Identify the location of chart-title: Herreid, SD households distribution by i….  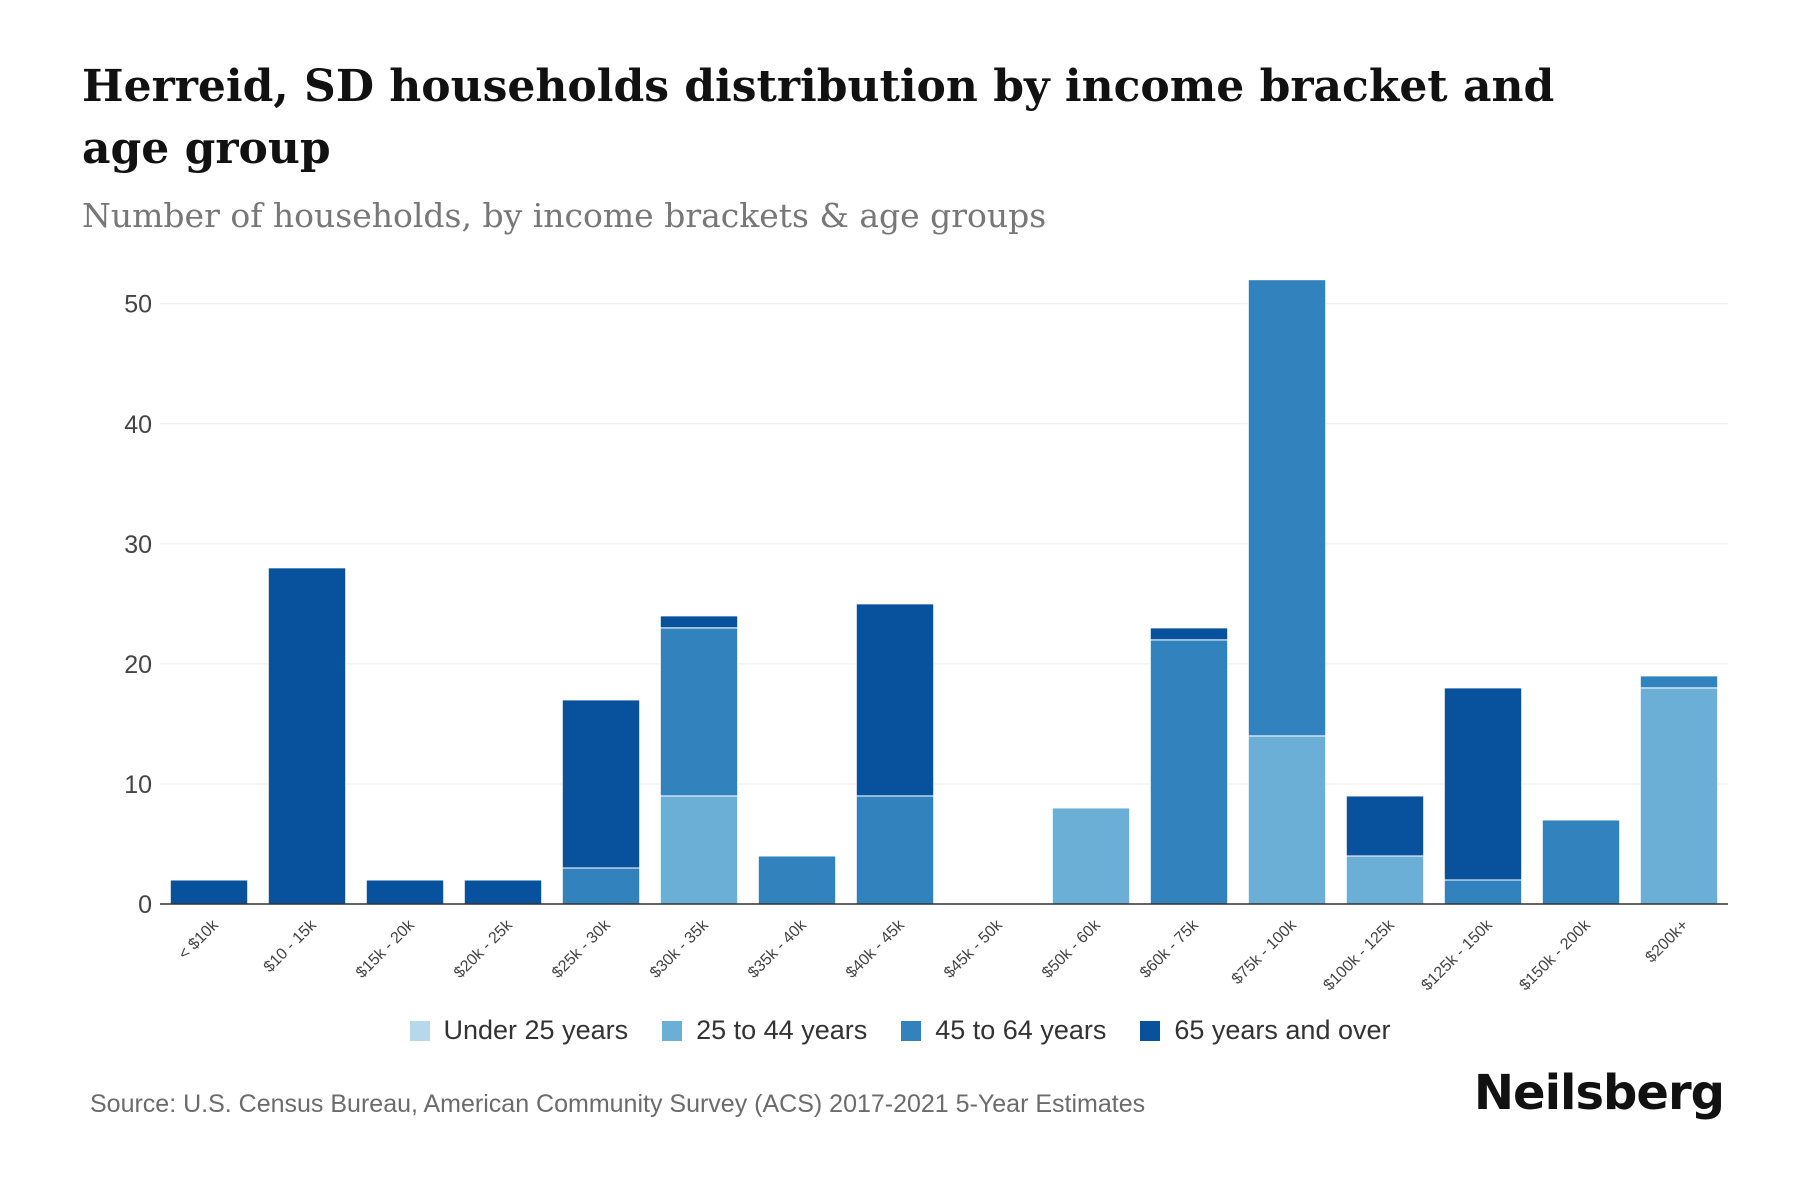
(818, 117).